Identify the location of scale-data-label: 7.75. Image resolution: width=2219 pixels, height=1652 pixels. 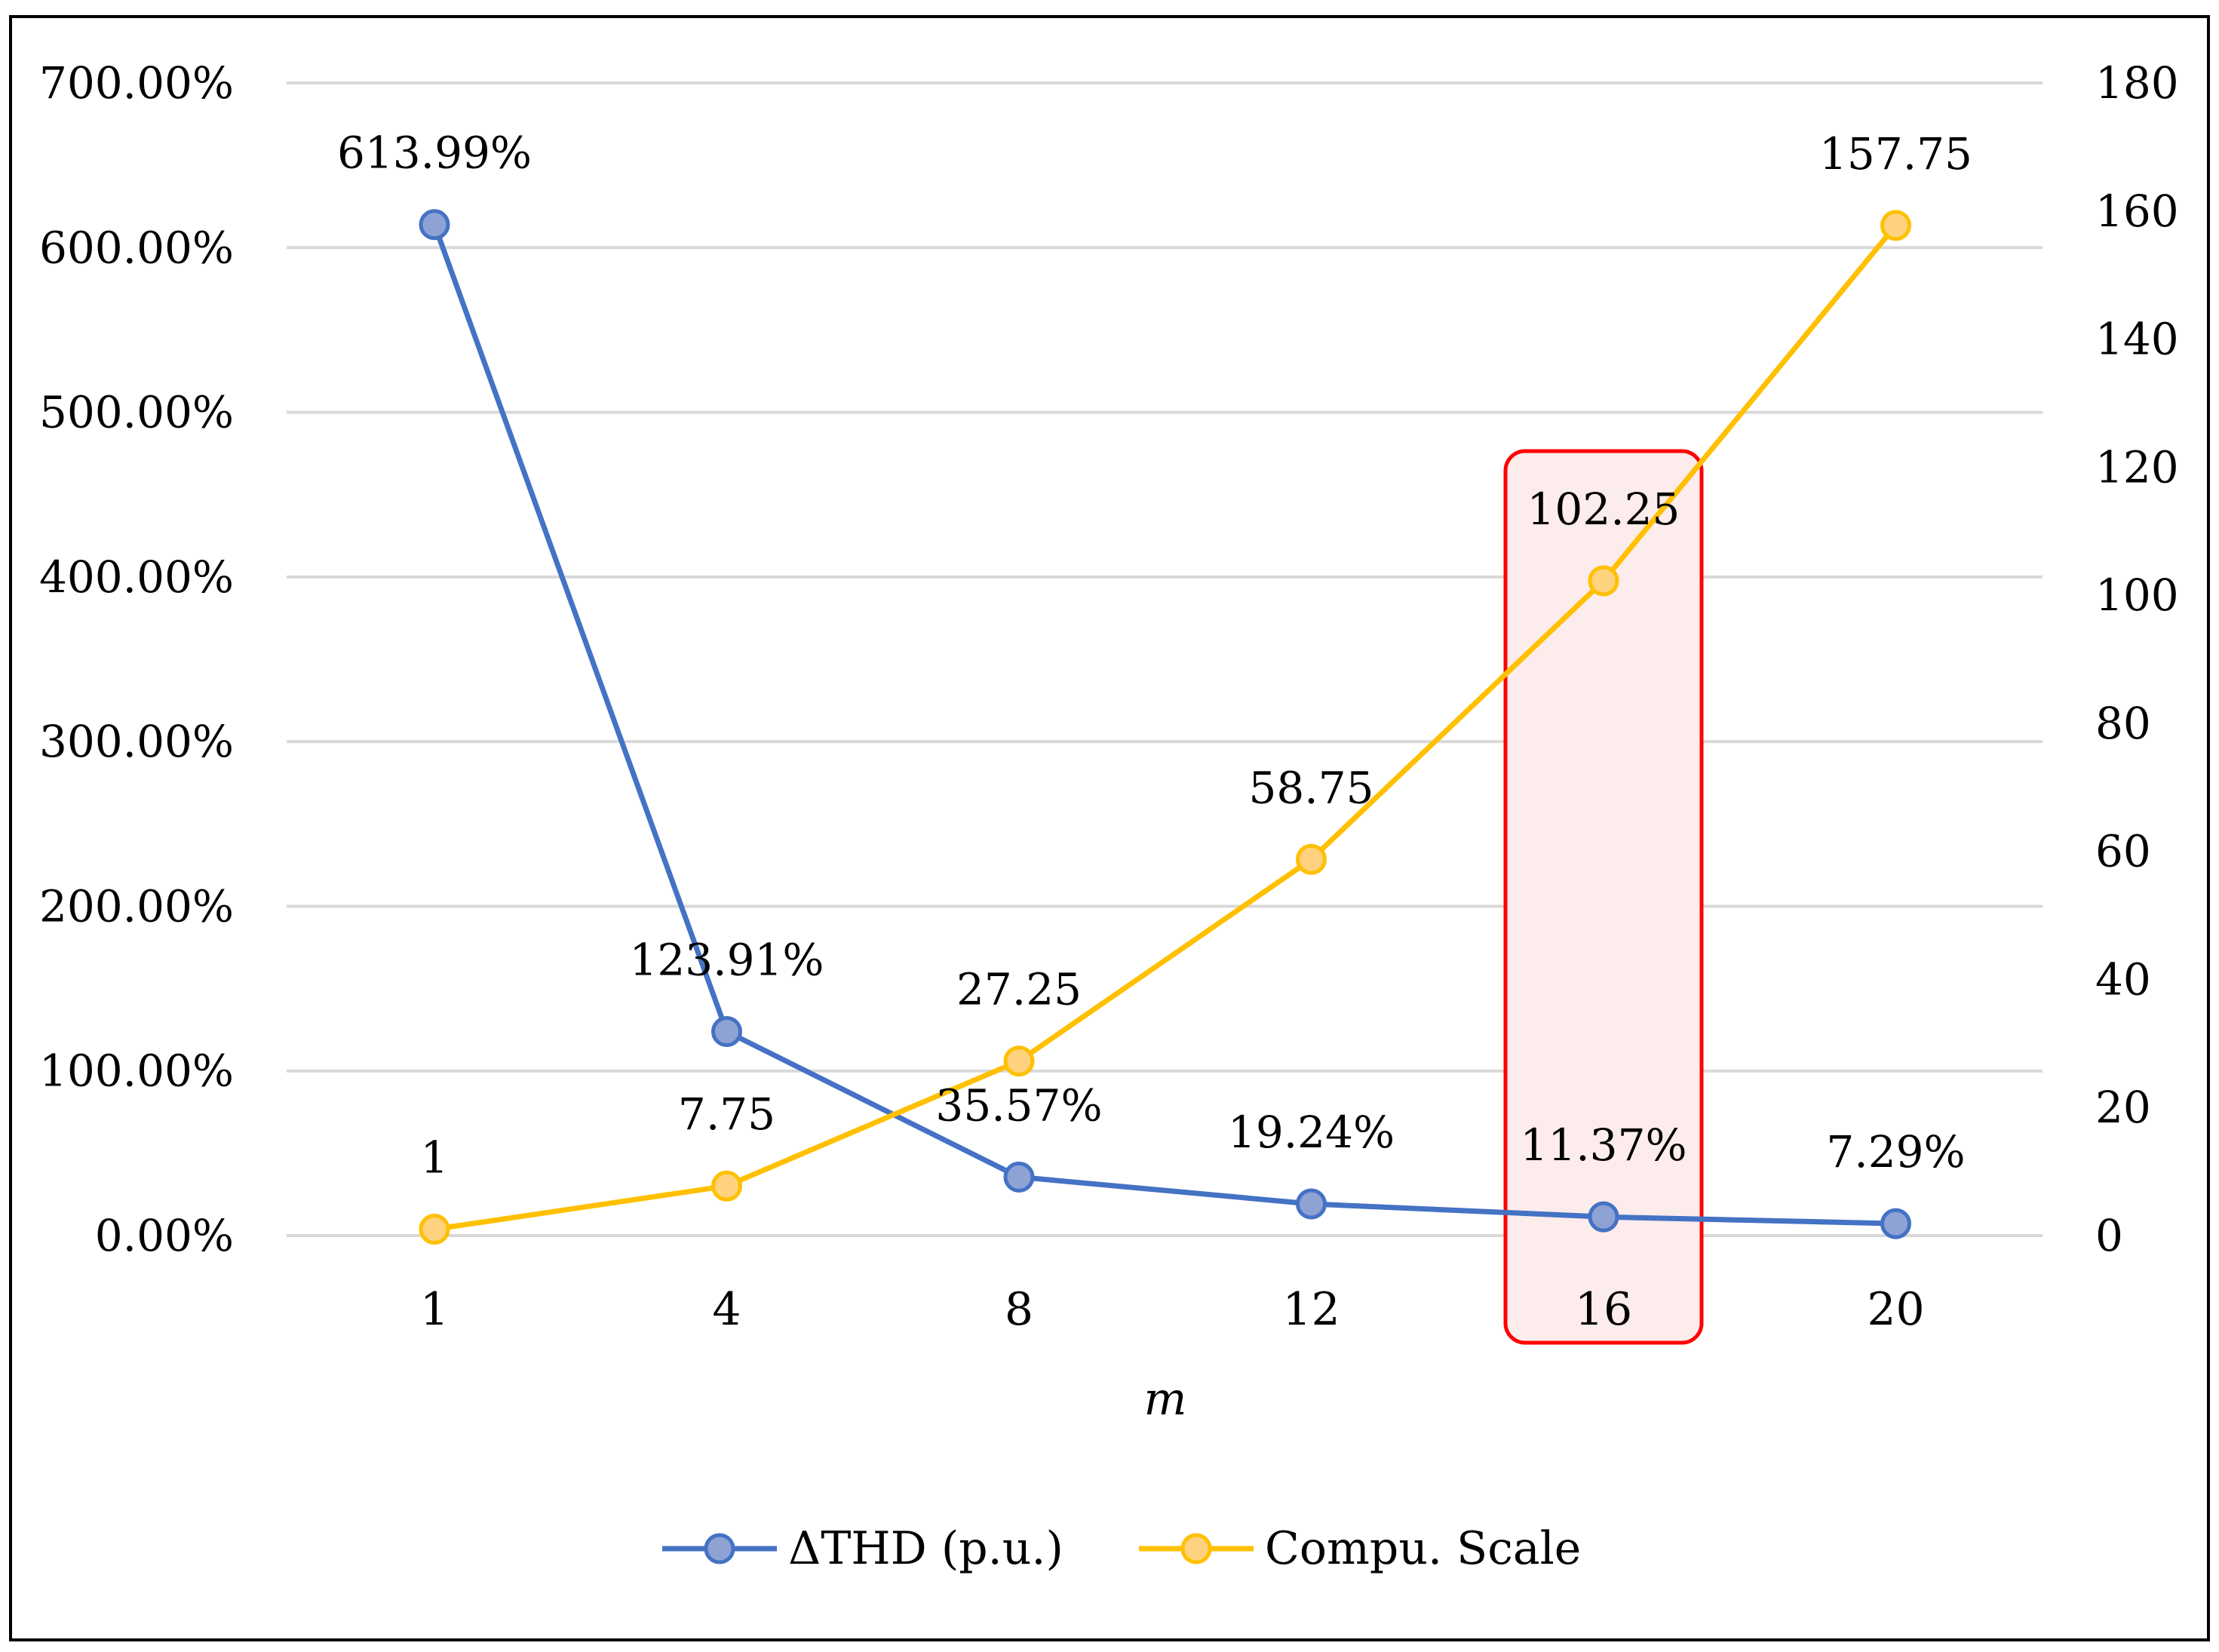
(726, 1114).